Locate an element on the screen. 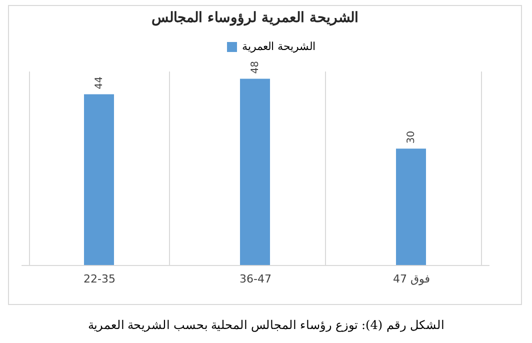  text: الشكل رقم (4): توزع رؤساء المجالس المحلية بحسب الشريحة العمرية is located at coordinates (266, 325).